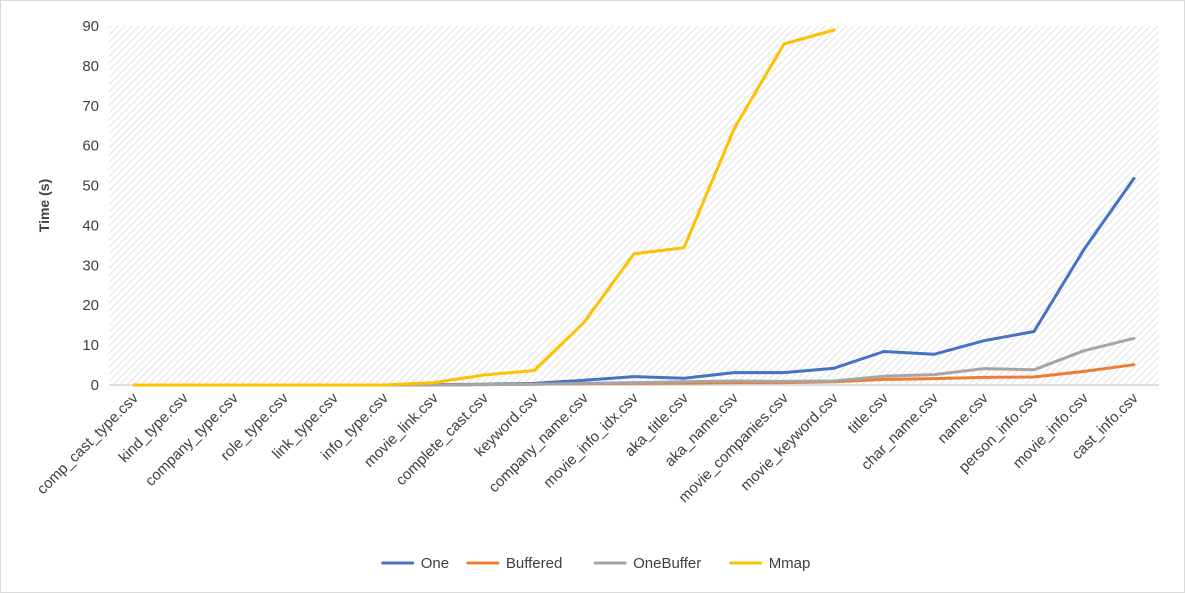 This screenshot has height=593, width=1185. What do you see at coordinates (596, 563) in the screenshot?
I see `legend: One Buffered OneBuffer Mmap` at bounding box center [596, 563].